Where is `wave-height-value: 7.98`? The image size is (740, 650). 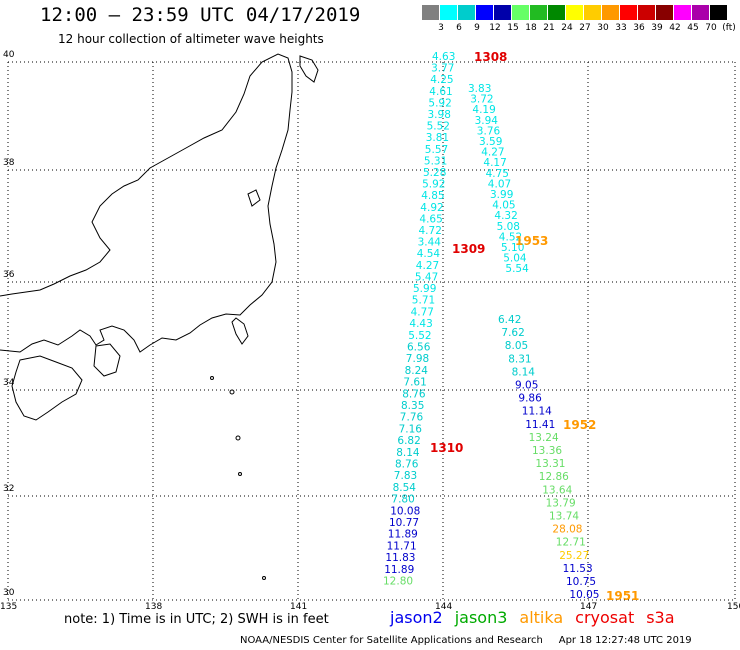
wave-height-value: 7.98 is located at coordinates (417, 359).